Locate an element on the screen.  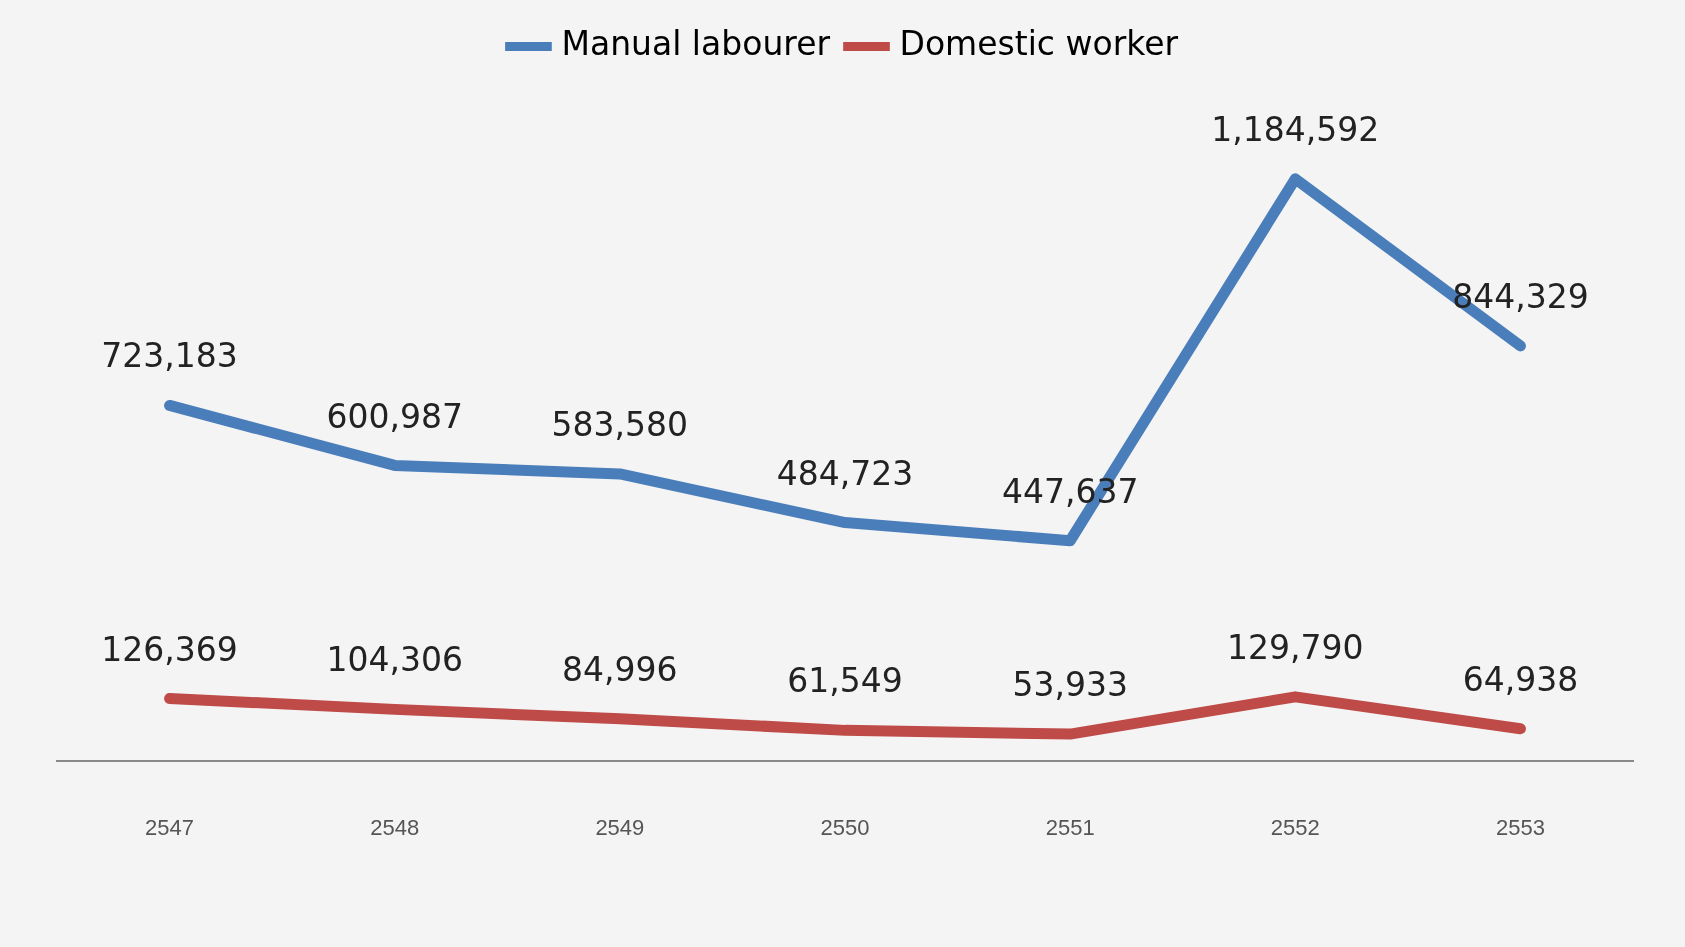
legend-label: Manual labourer is located at coordinates (696, 44).